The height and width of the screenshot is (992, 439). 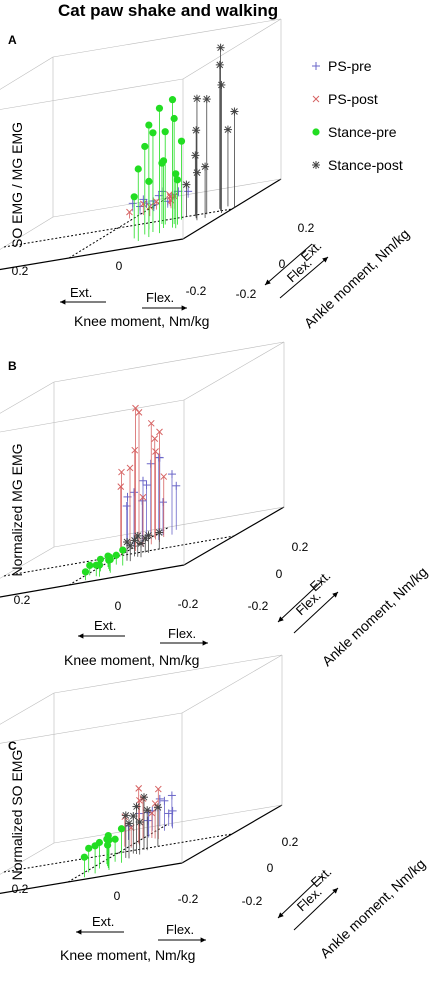 What do you see at coordinates (141, 321) in the screenshot?
I see `knee-axis-title: Knee moment, Nm/kg` at bounding box center [141, 321].